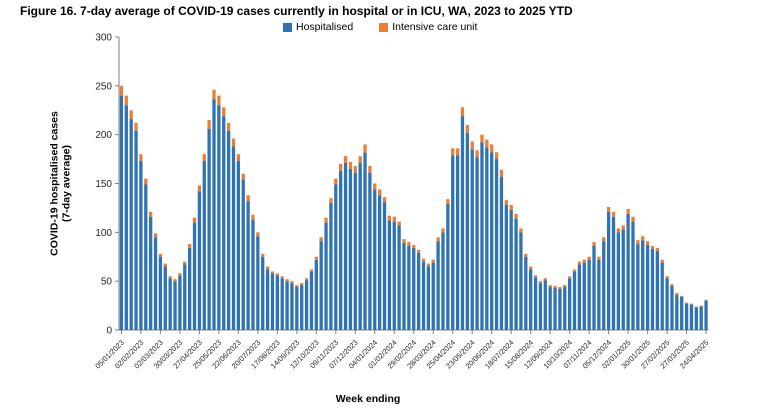  What do you see at coordinates (435, 27) in the screenshot?
I see `legend-label-icu: Intensive care unit` at bounding box center [435, 27].